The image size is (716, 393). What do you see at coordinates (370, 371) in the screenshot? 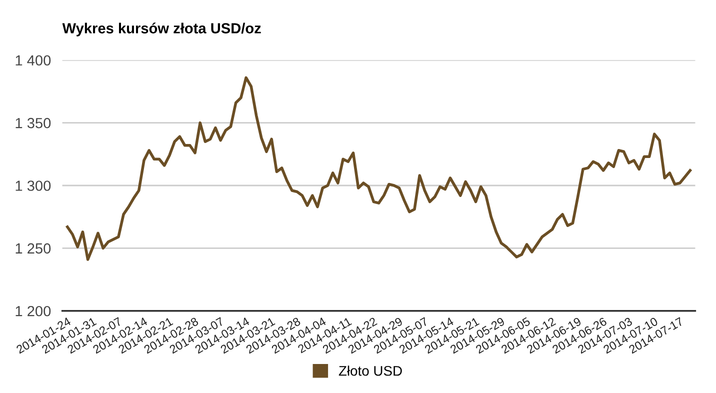
I see `legend-label: Złoto USD` at bounding box center [370, 371].